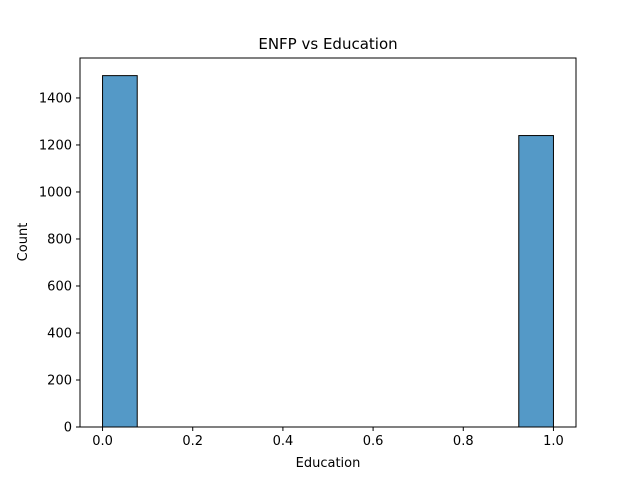 The width and height of the screenshot is (640, 480). I want to click on x-tick-label: 0.8, so click(463, 441).